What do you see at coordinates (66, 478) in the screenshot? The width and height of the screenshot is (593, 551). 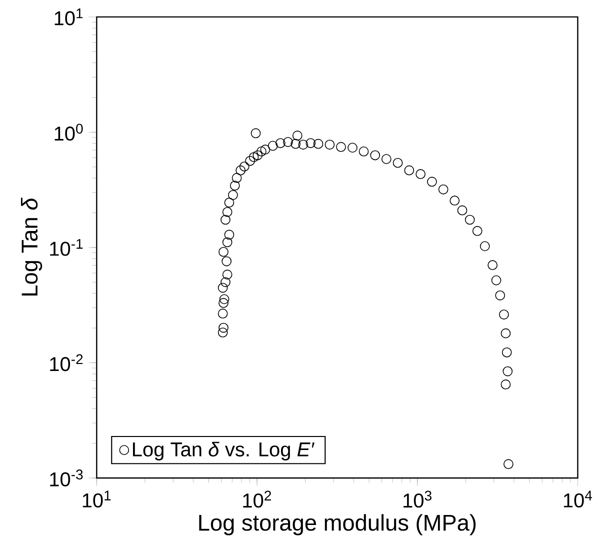 I see `y-tick-label: 10$^{-3}$` at bounding box center [66, 478].